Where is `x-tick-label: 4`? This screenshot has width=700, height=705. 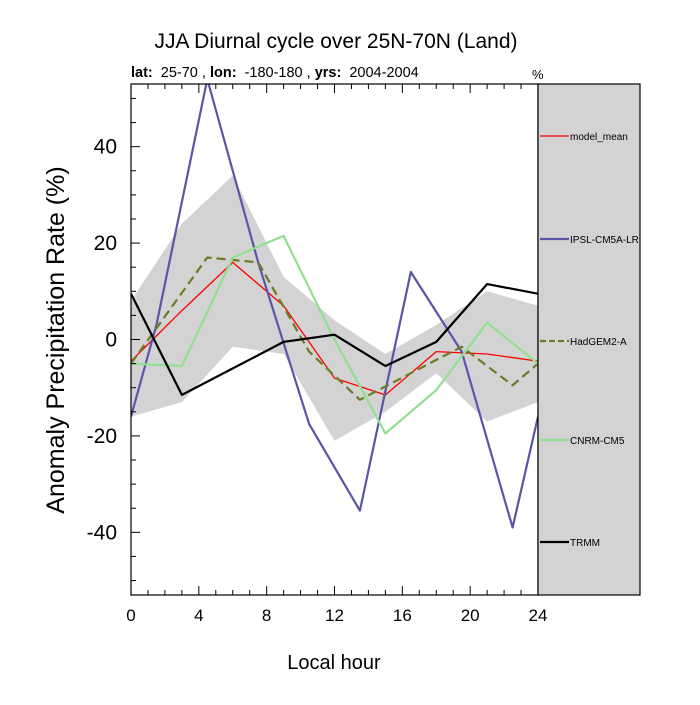 x-tick-label: 4 is located at coordinates (198, 615).